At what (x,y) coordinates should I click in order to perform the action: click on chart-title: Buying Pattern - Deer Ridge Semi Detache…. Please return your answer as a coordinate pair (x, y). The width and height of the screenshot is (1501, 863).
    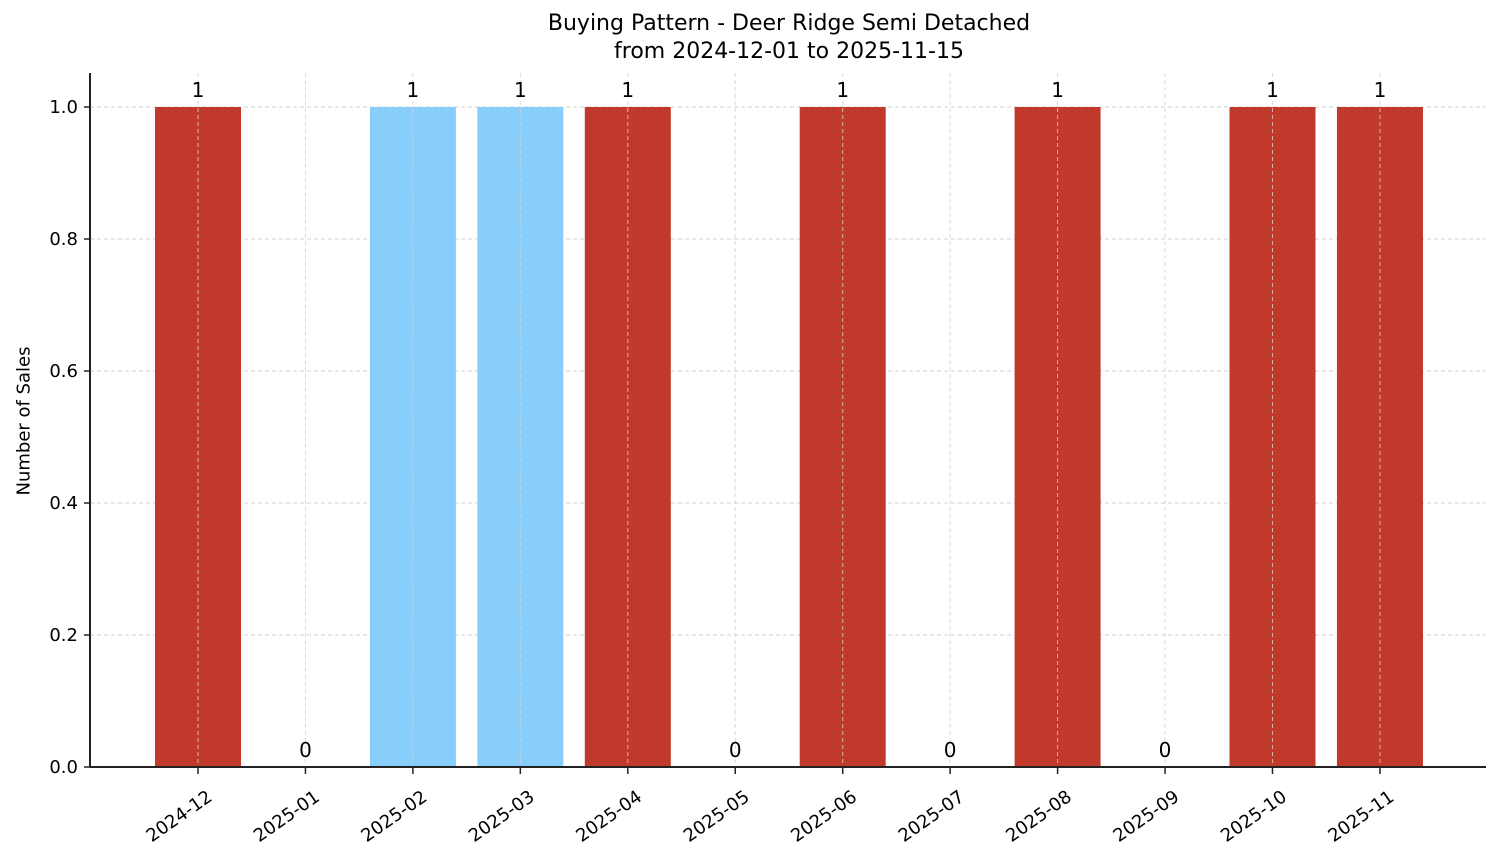
    Looking at the image, I should click on (789, 23).